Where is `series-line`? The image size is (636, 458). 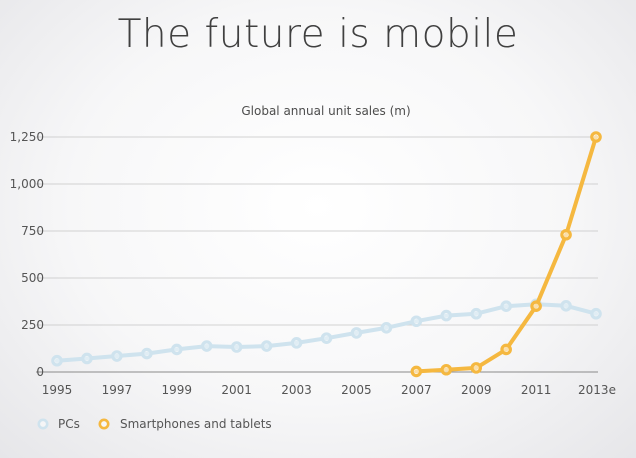
series-line is located at coordinates (326, 332).